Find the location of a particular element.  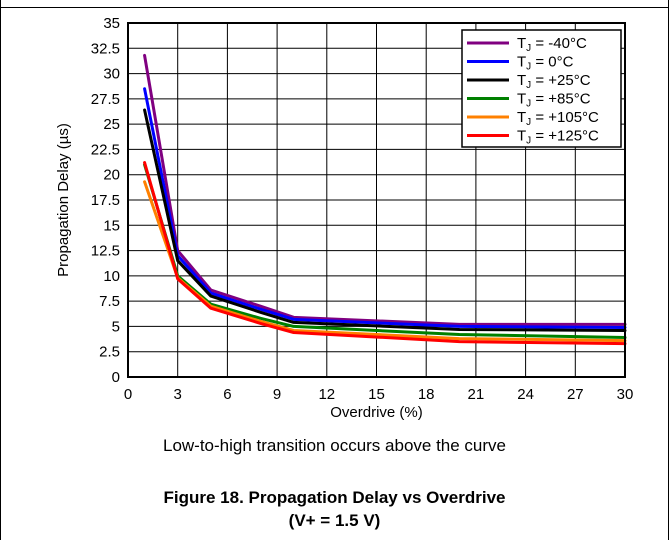

legend-entry: TJ = -40°C is located at coordinates (552, 44).